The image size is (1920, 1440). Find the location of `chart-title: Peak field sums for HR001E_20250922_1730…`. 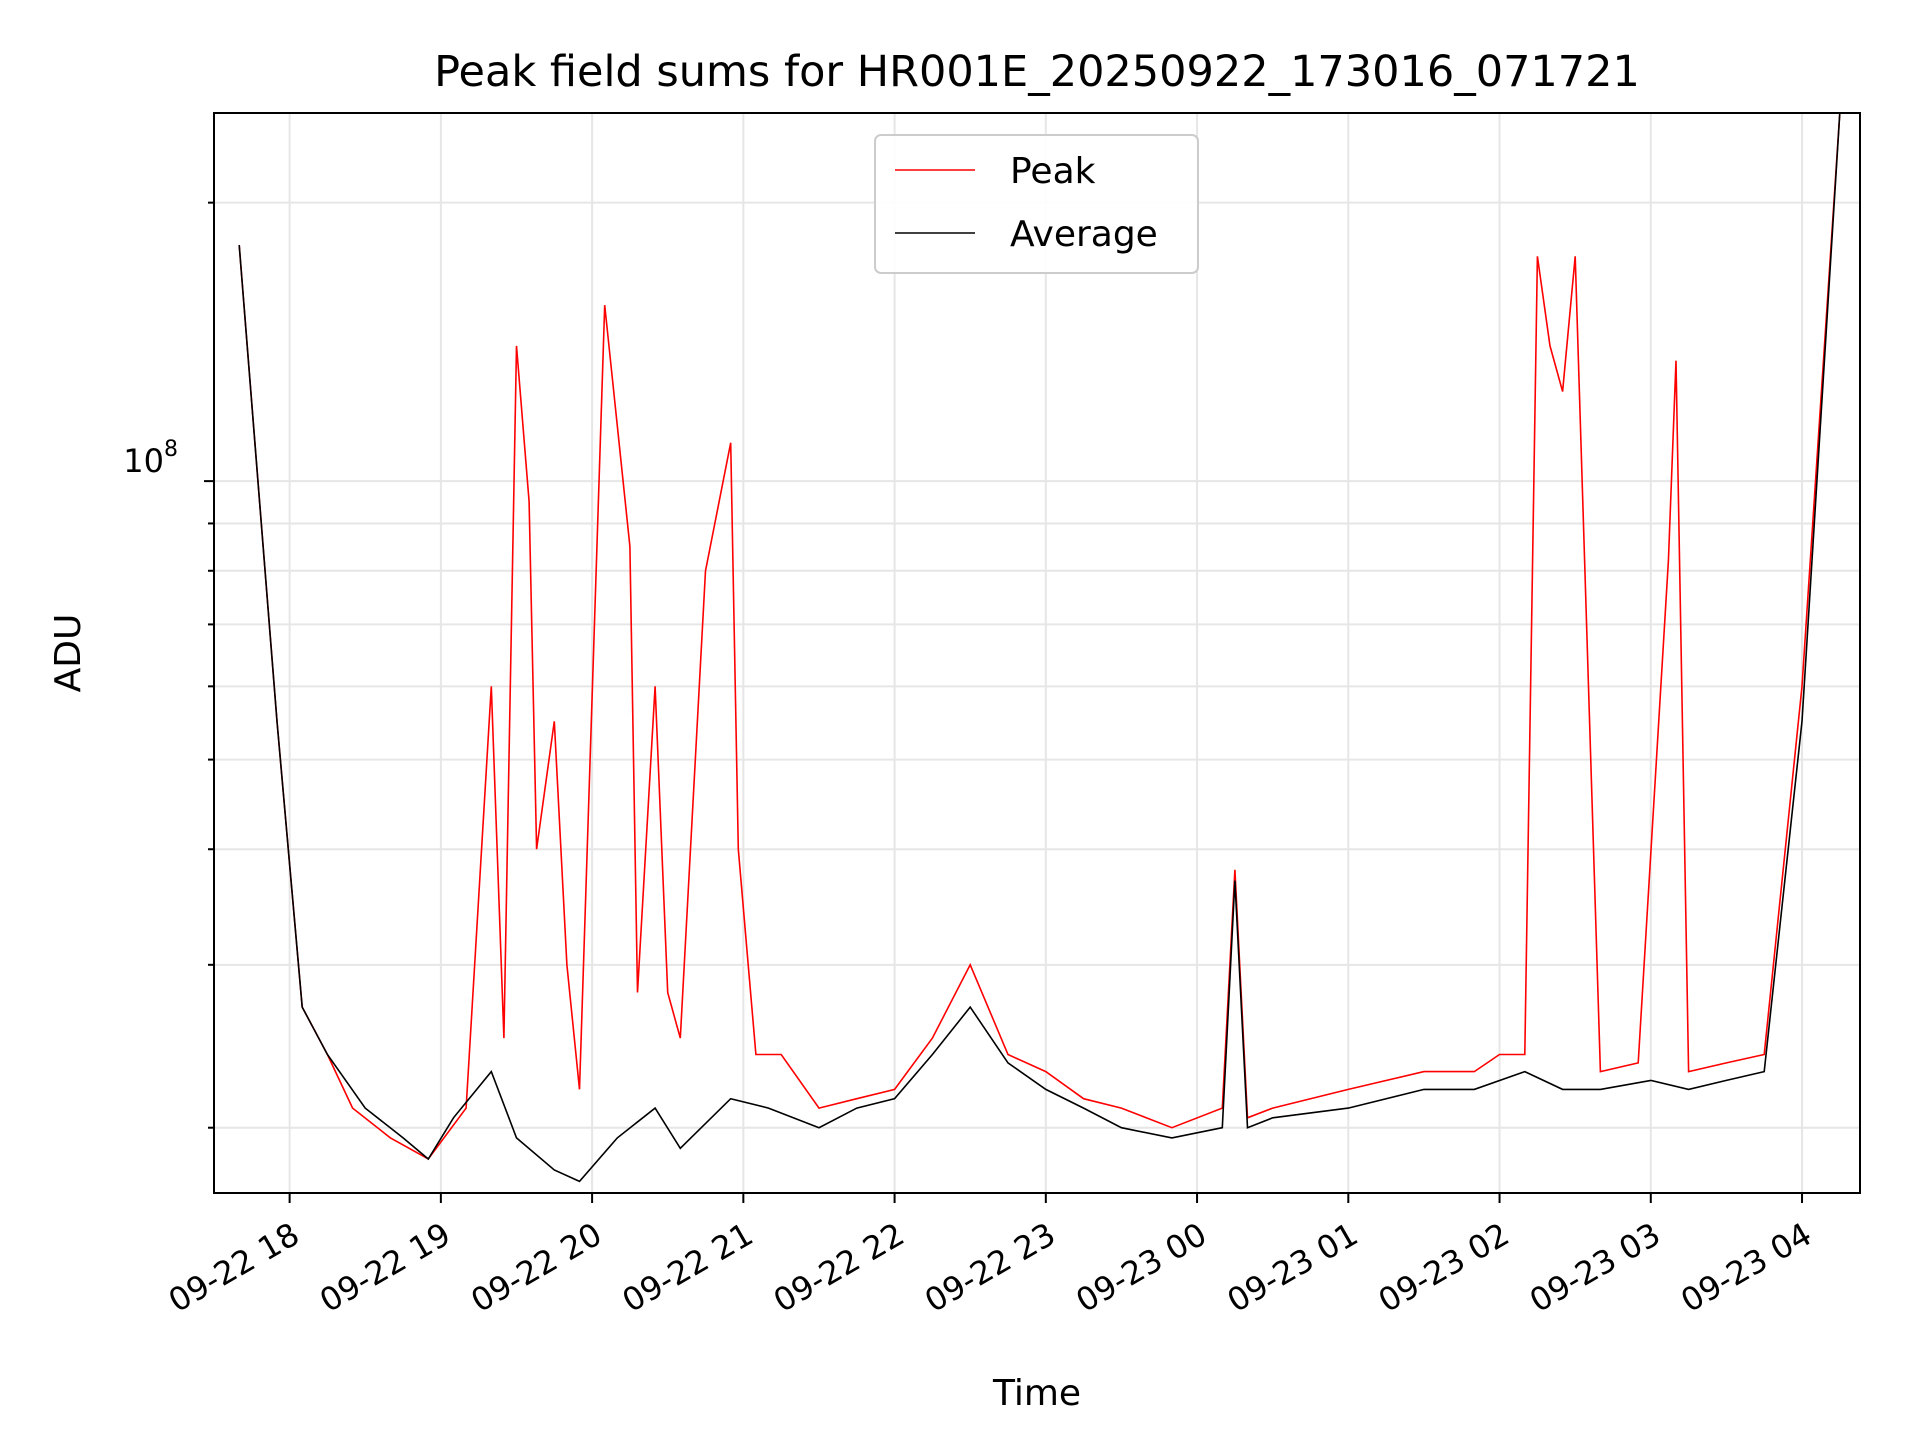

chart-title: Peak field sums for HR001E_20250922_1730… is located at coordinates (1037, 72).